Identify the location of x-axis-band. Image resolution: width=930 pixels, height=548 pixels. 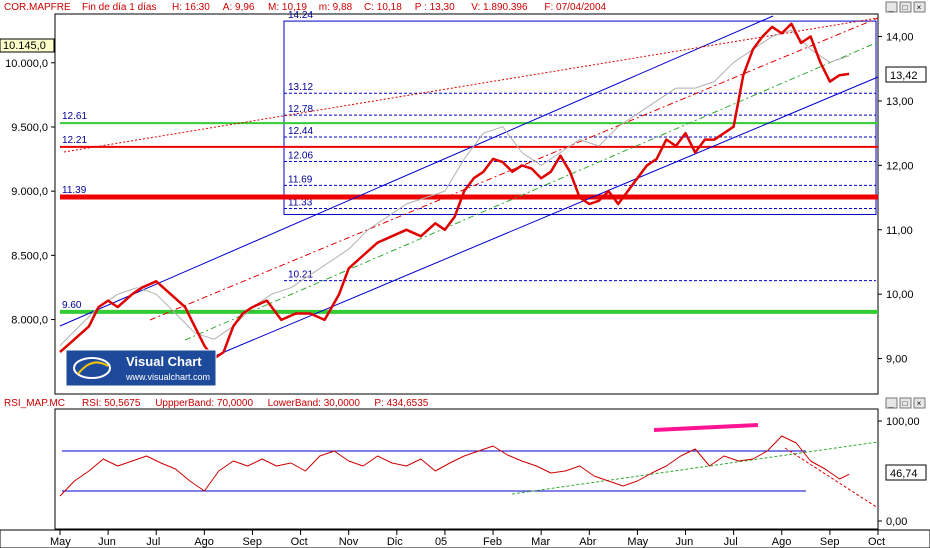
(465, 538).